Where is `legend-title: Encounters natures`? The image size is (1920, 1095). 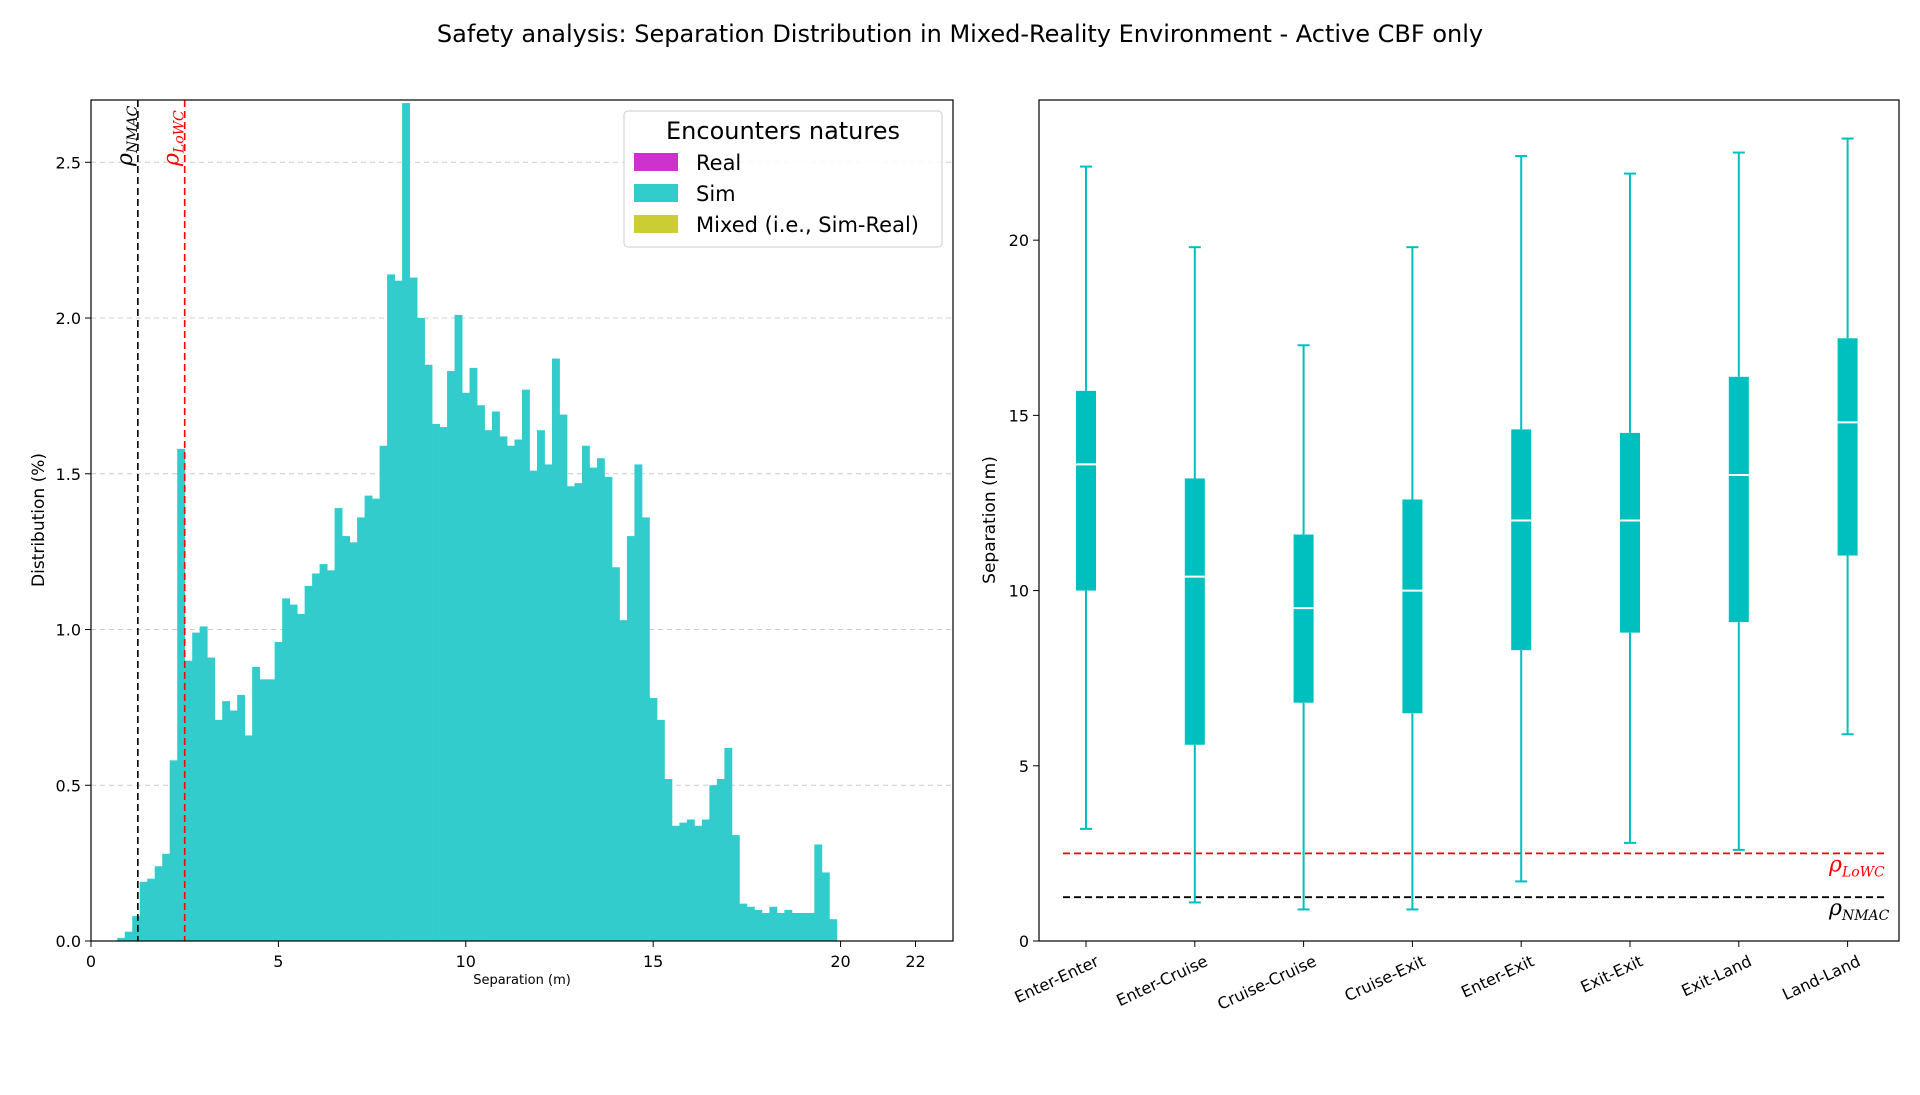
legend-title: Encounters natures is located at coordinates (783, 131).